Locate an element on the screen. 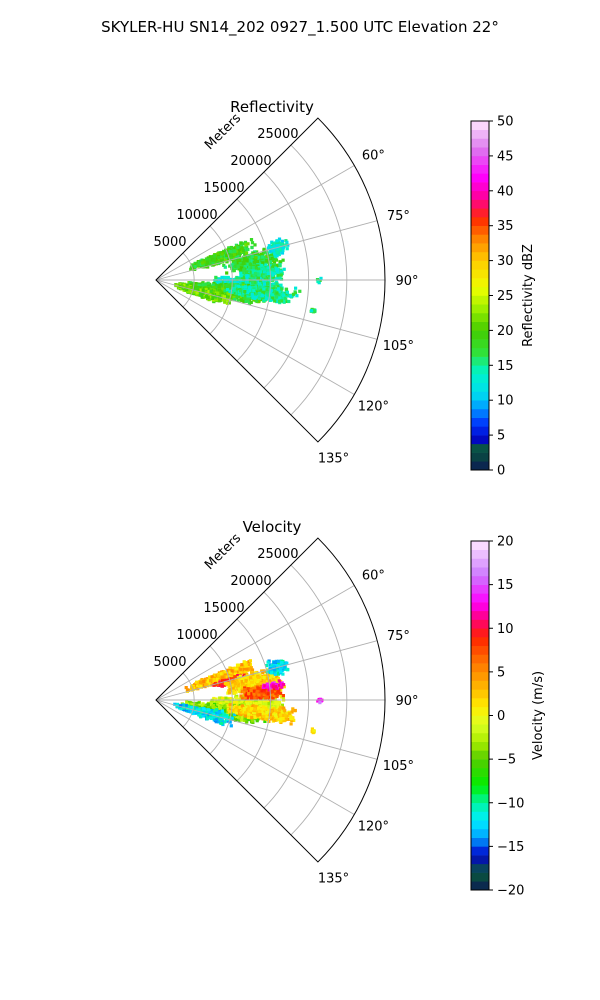 Image resolution: width=600 pixels, height=1000 pixels. echo-cell is located at coordinates (262, 293).